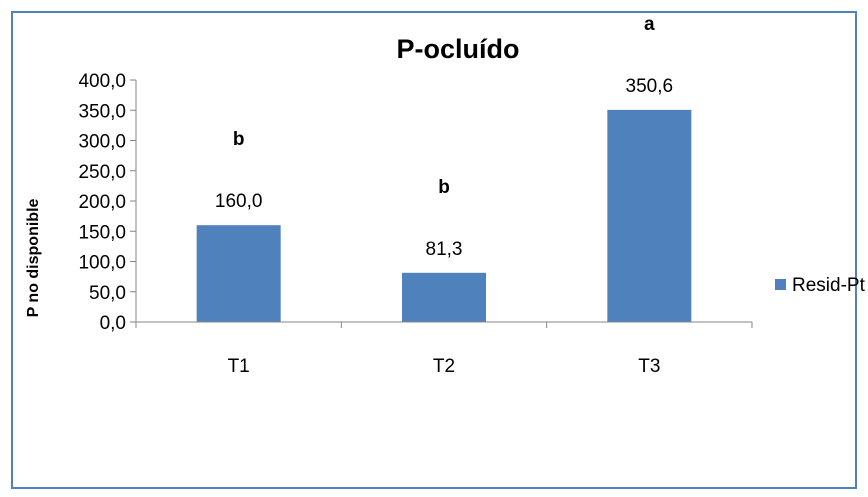 The image size is (868, 497). Describe the element at coordinates (649, 24) in the screenshot. I see `significance-letter-t3: a` at that location.